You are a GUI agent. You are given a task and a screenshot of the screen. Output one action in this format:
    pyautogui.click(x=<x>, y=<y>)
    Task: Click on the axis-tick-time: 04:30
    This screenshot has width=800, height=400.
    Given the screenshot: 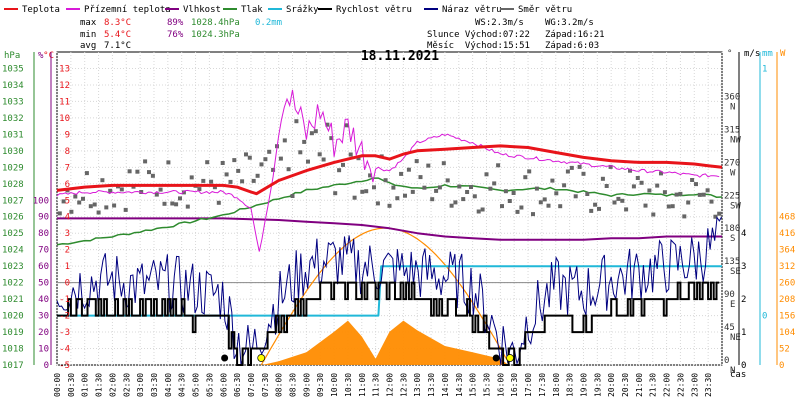 What is the action you would take?
    pyautogui.click(x=182, y=385)
    